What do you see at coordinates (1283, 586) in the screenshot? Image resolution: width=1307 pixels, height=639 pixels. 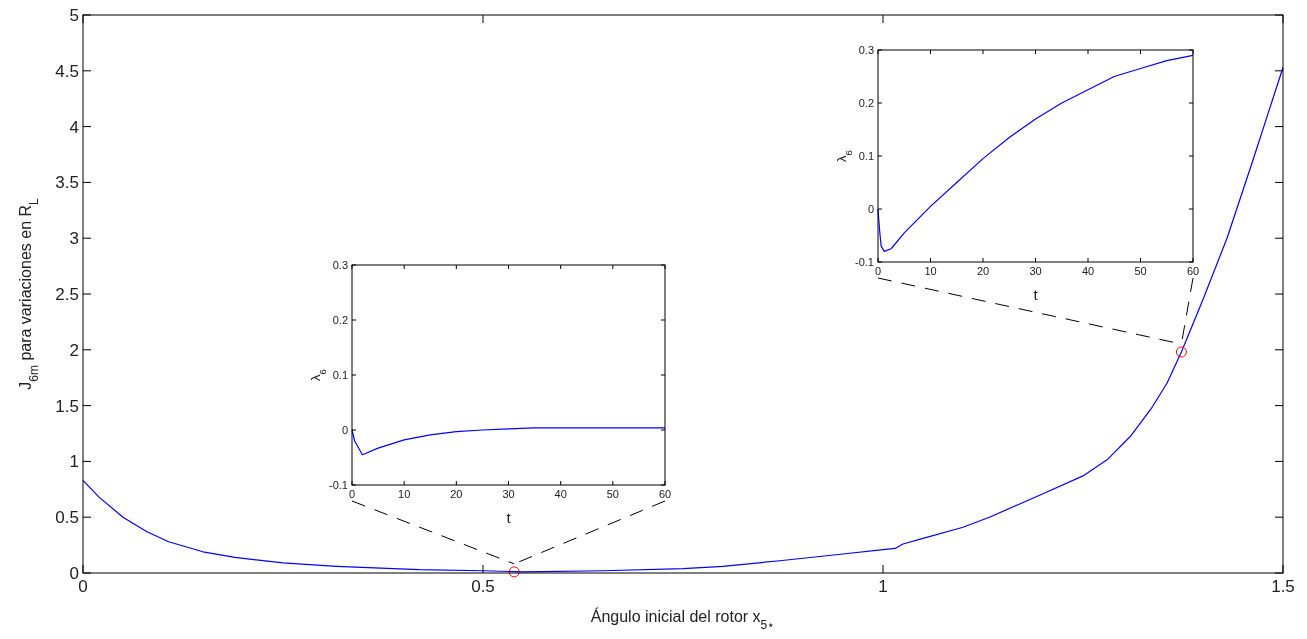 I see `x-tick-label: 1.5` at bounding box center [1283, 586].